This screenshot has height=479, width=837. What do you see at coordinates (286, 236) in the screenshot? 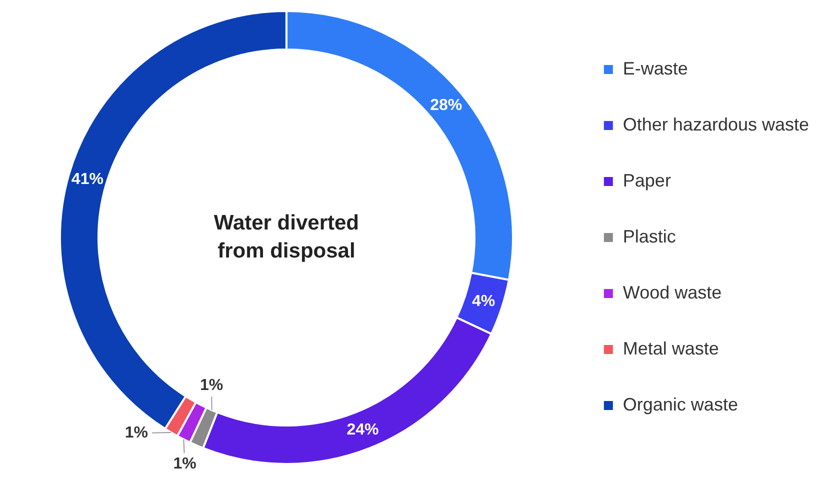
I see `text: Water diverted from disposal` at bounding box center [286, 236].